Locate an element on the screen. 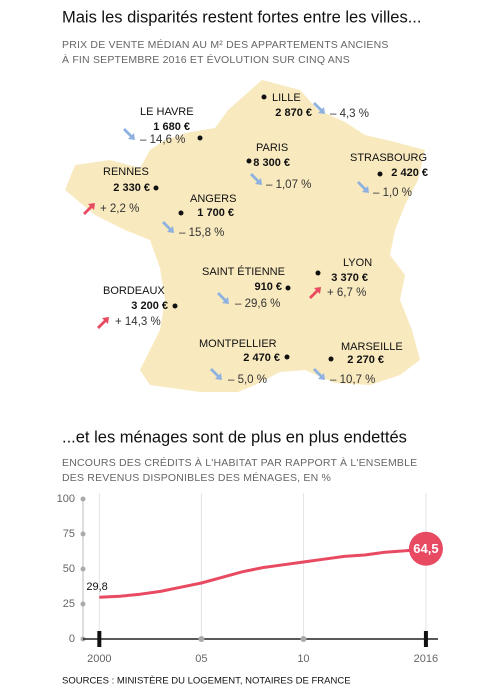 This screenshot has height=691, width=500. city-change: + 6,7 % is located at coordinates (346, 293).